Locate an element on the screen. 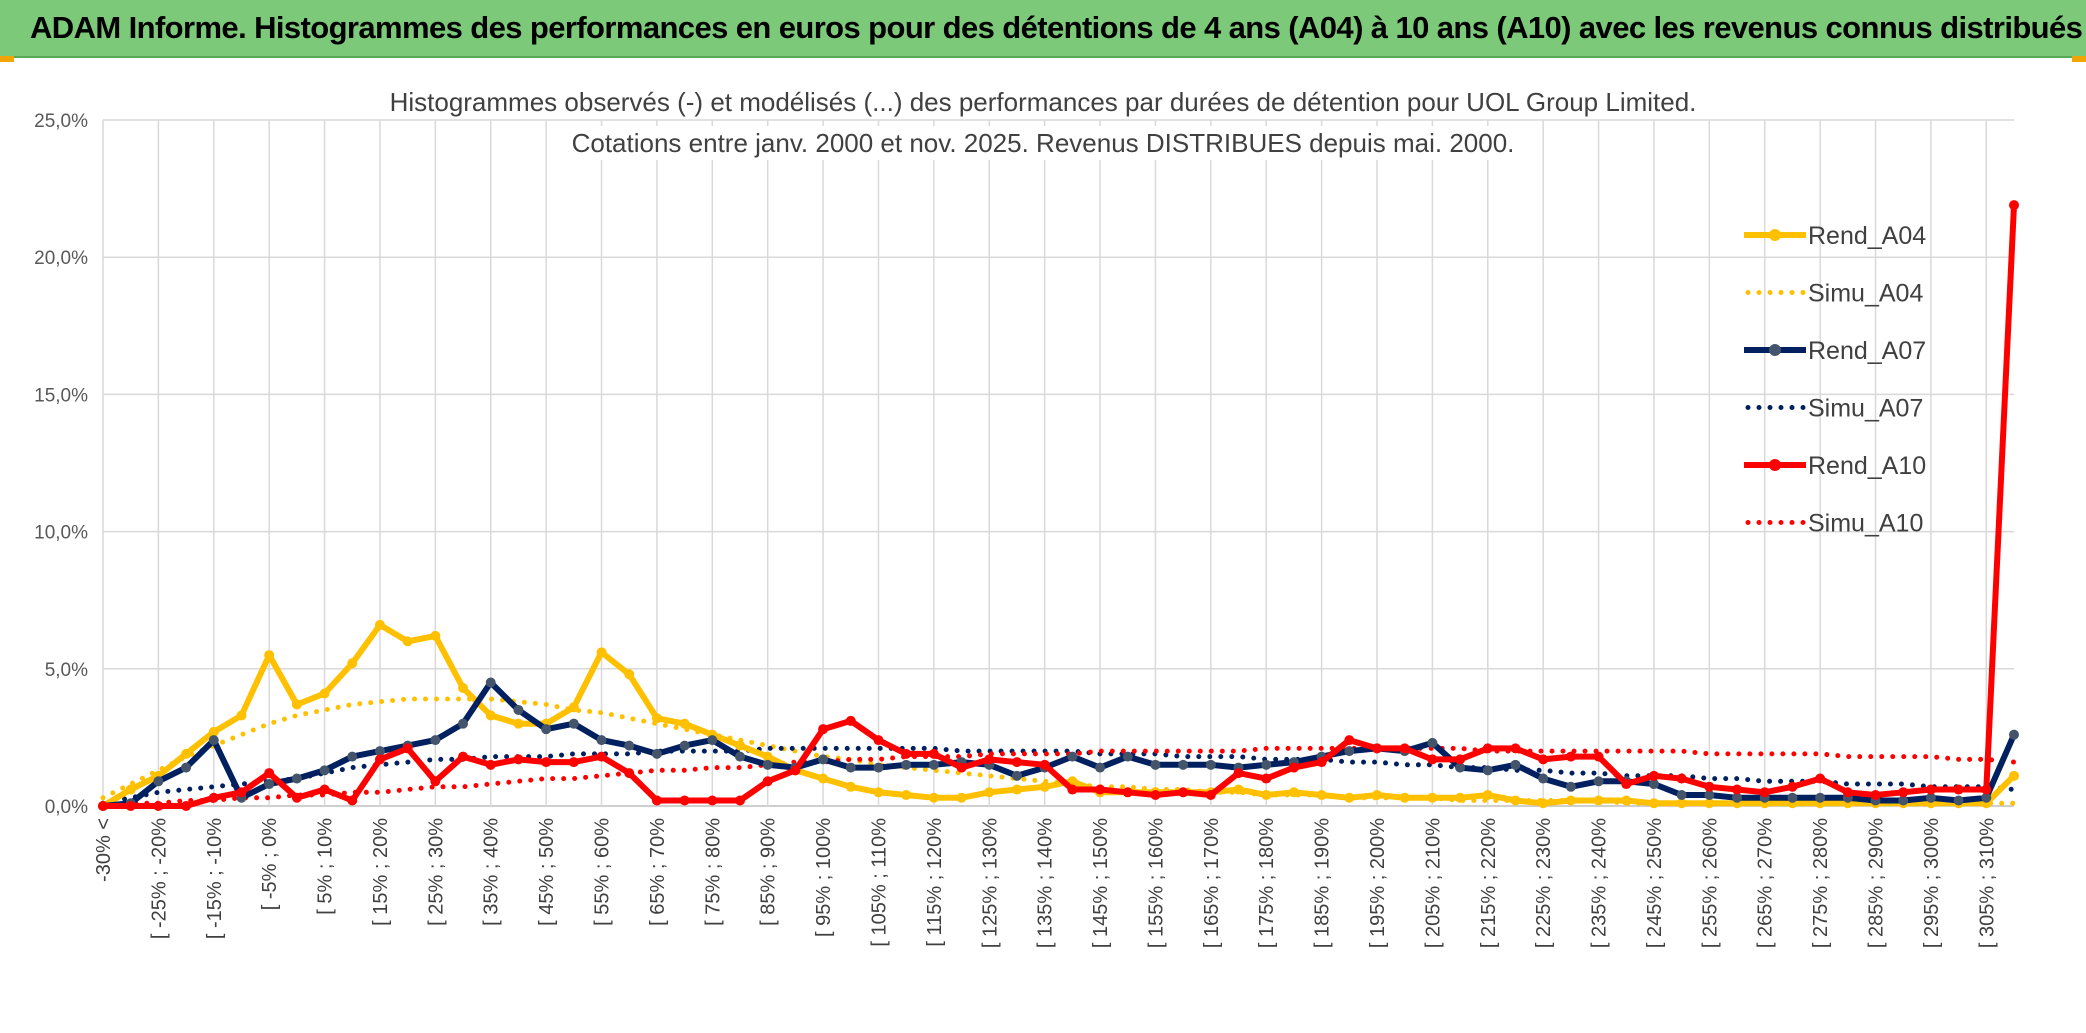 The image size is (2086, 1033). y-tick-label: 15,0% is located at coordinates (61, 395).